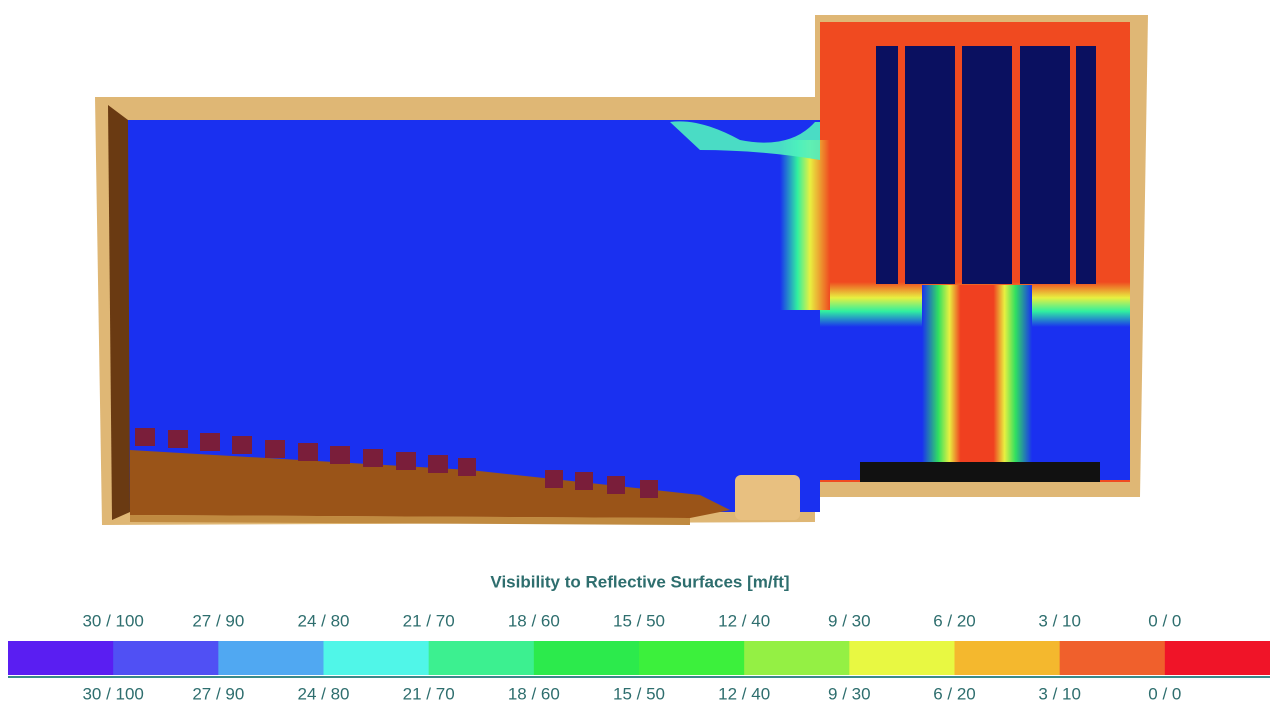  Describe the element at coordinates (745, 140) in the screenshot. I see `smoke-wisp` at that location.